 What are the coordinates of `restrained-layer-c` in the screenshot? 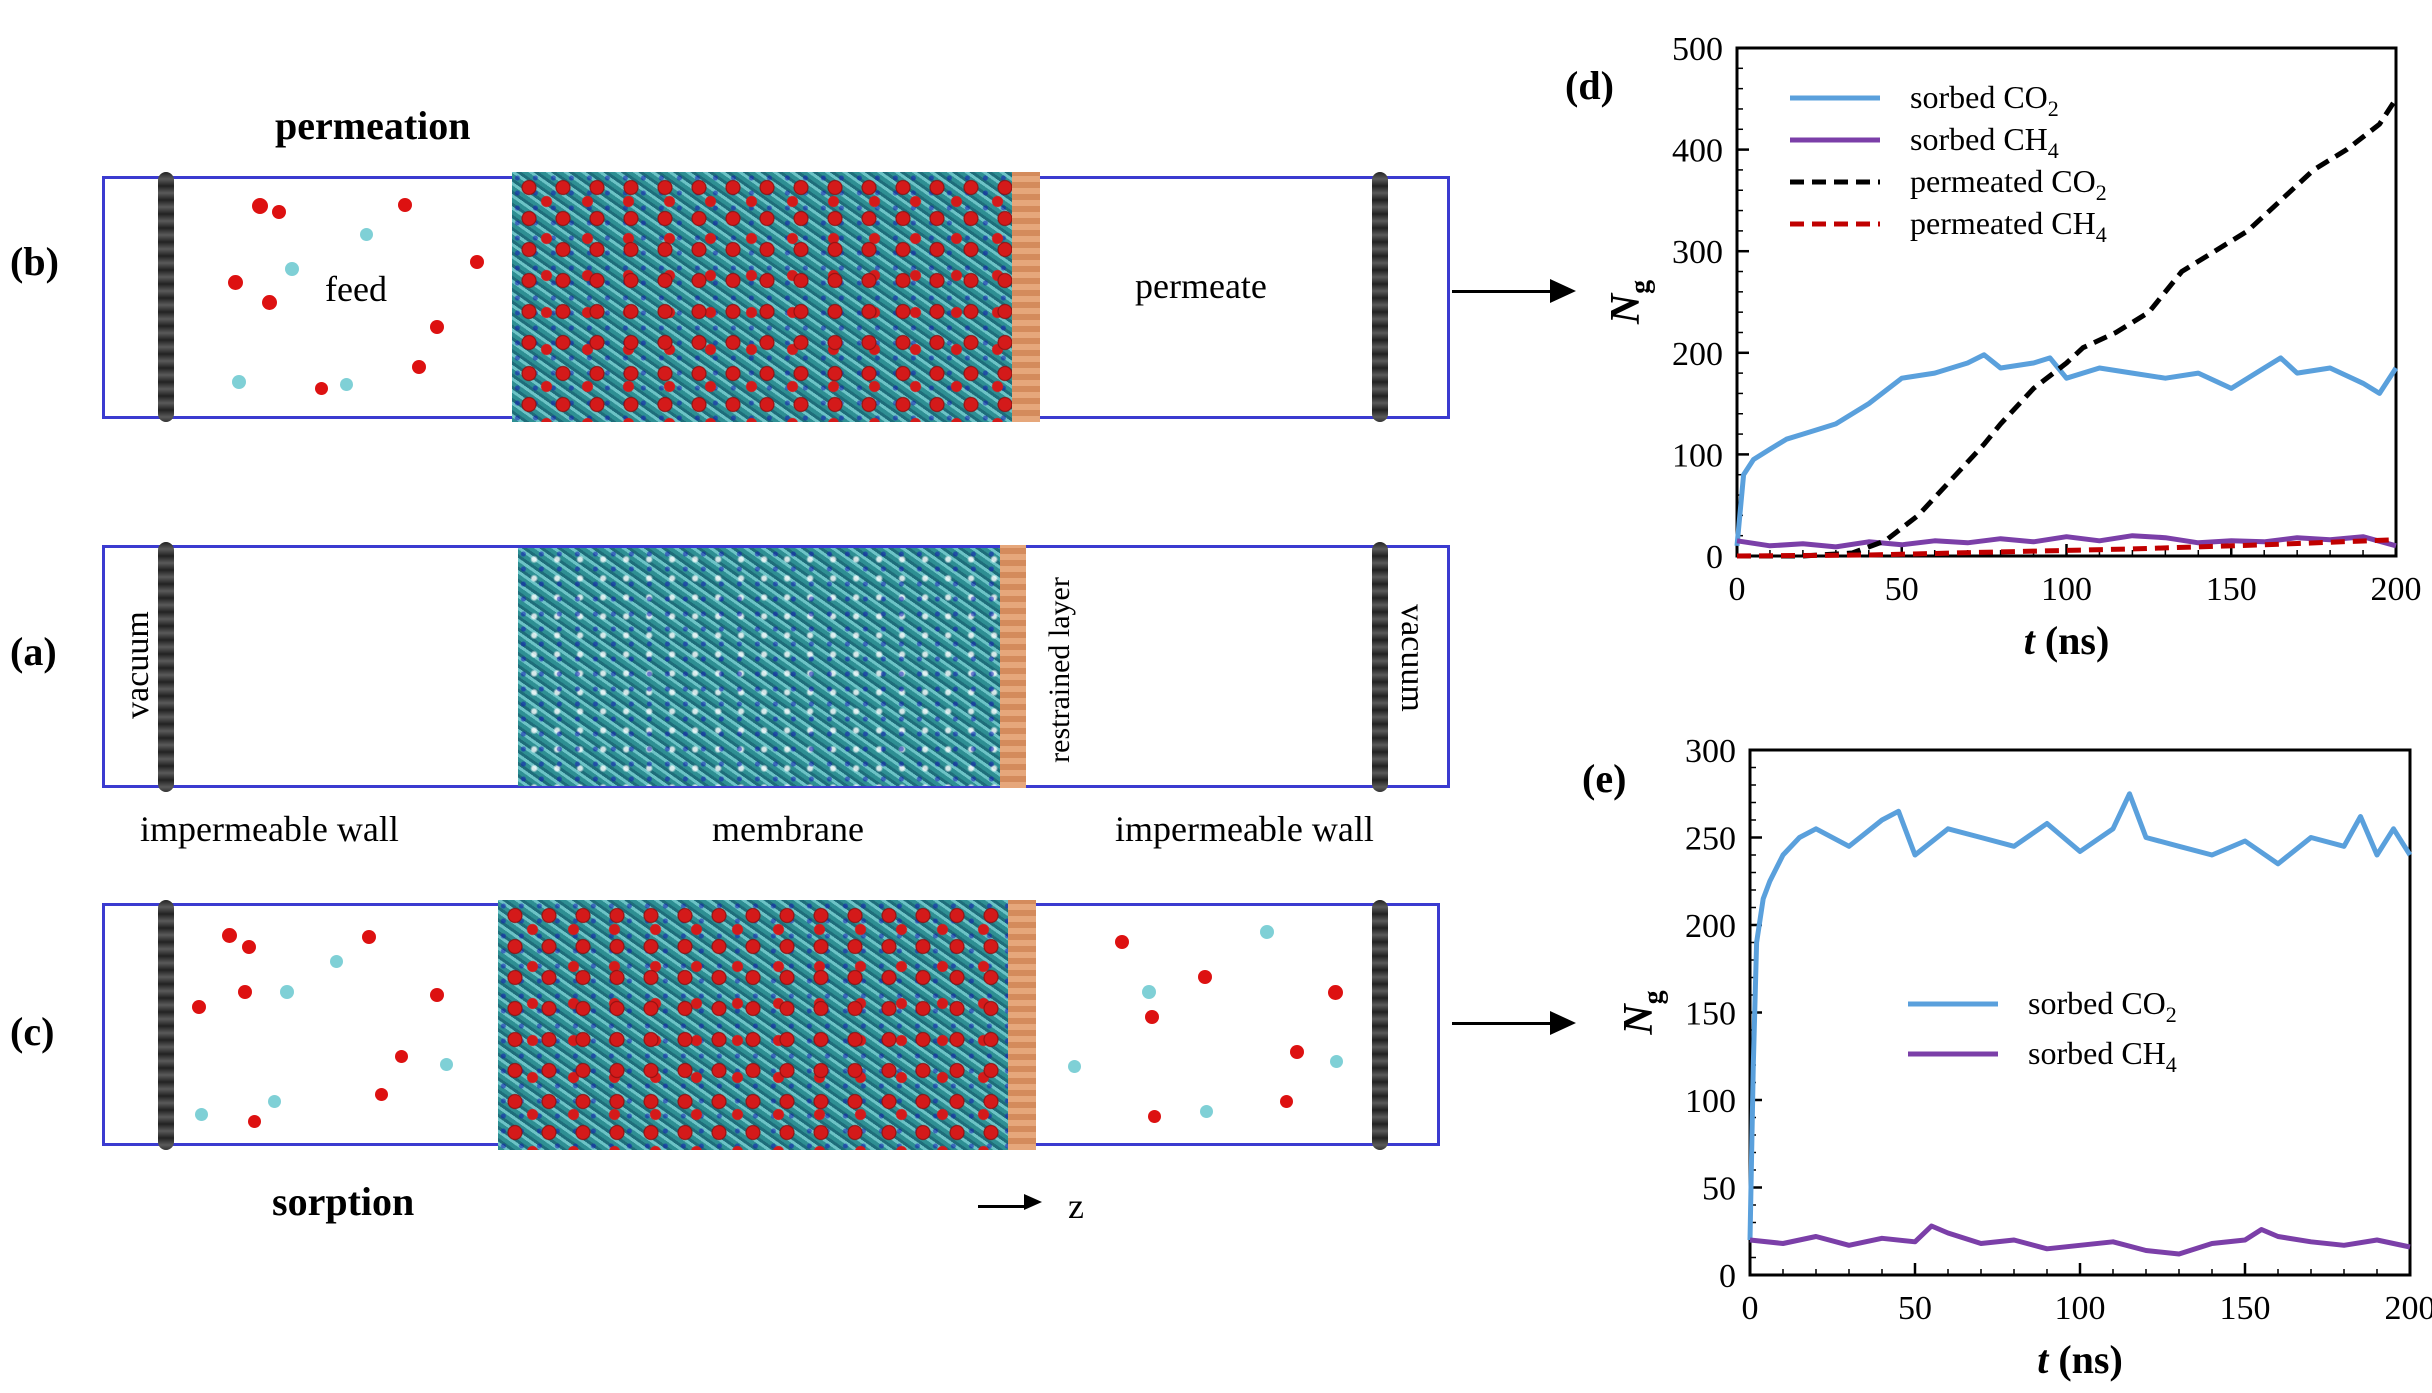 It's located at (1022, 1025).